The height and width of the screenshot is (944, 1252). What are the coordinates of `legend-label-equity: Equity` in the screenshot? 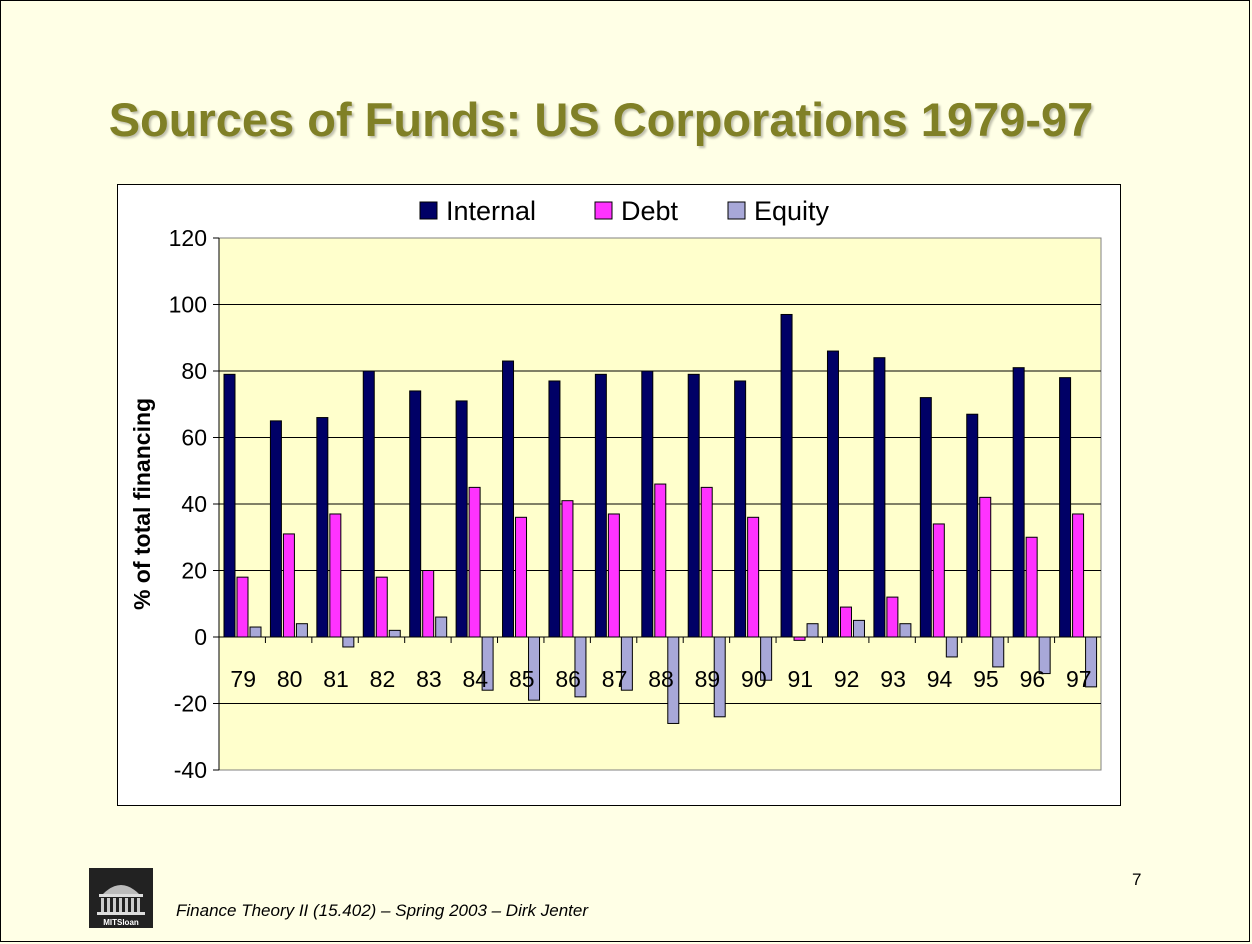 It's located at (792, 211).